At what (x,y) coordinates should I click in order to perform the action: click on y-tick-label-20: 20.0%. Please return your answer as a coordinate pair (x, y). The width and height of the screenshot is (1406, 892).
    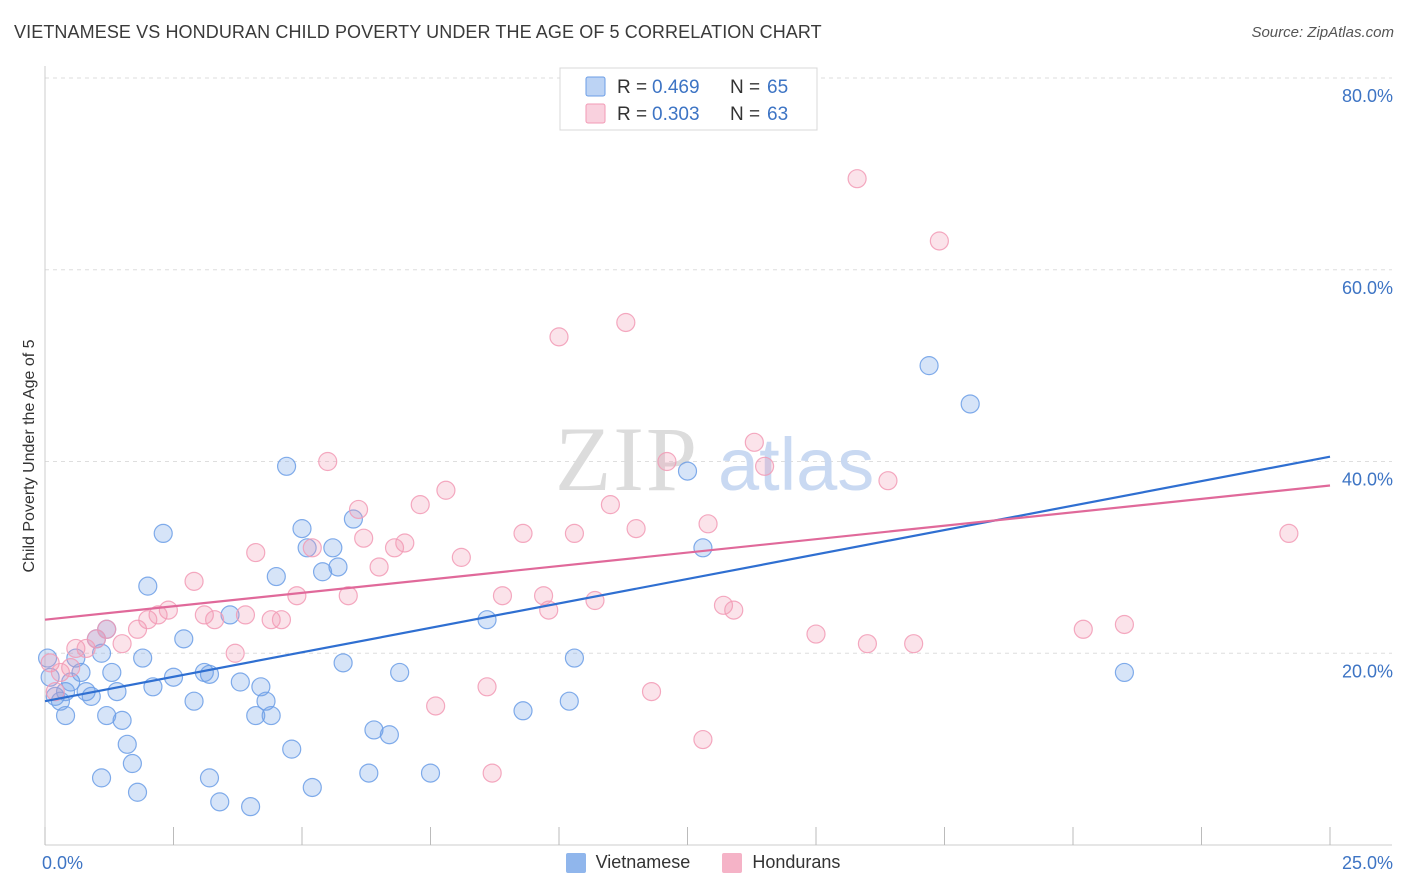
    Looking at the image, I should click on (1367, 671).